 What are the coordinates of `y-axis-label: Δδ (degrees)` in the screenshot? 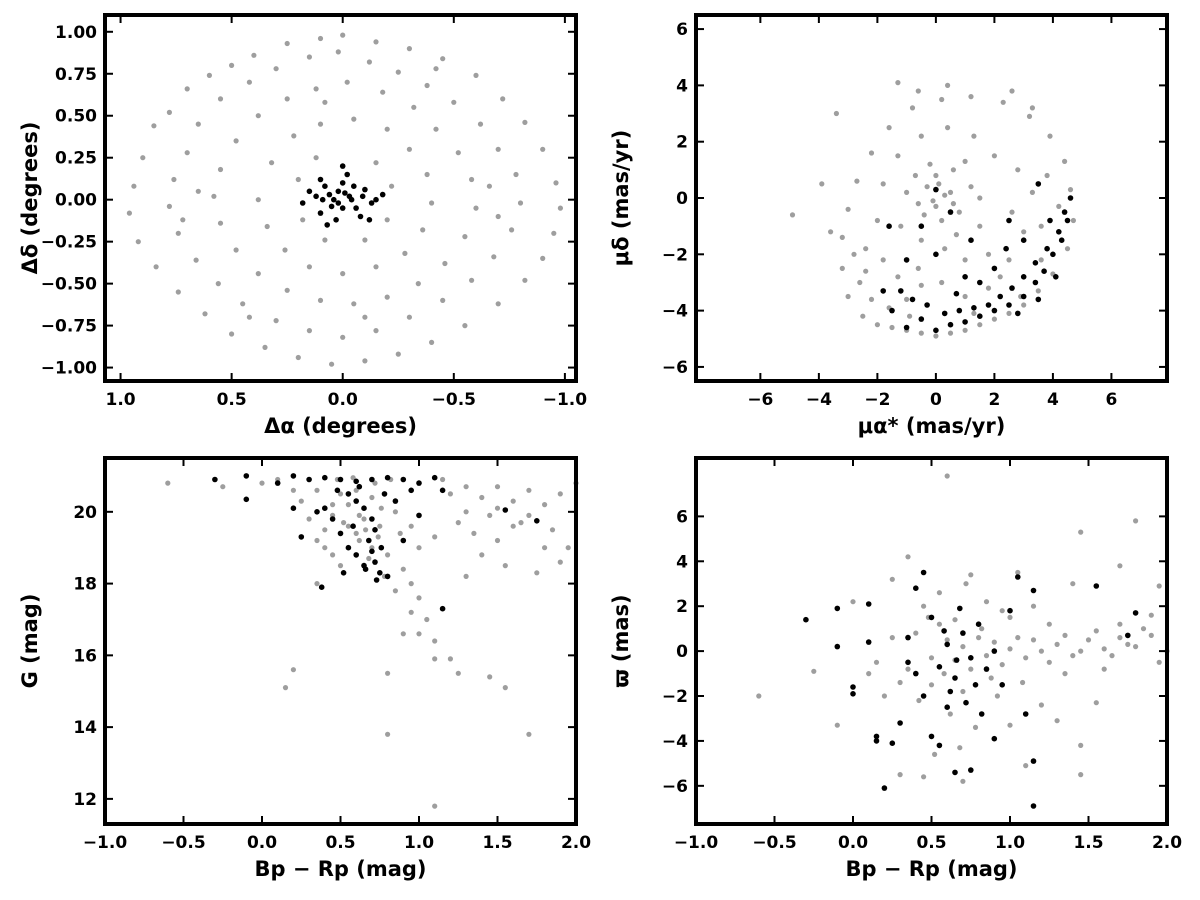 It's located at (30, 198).